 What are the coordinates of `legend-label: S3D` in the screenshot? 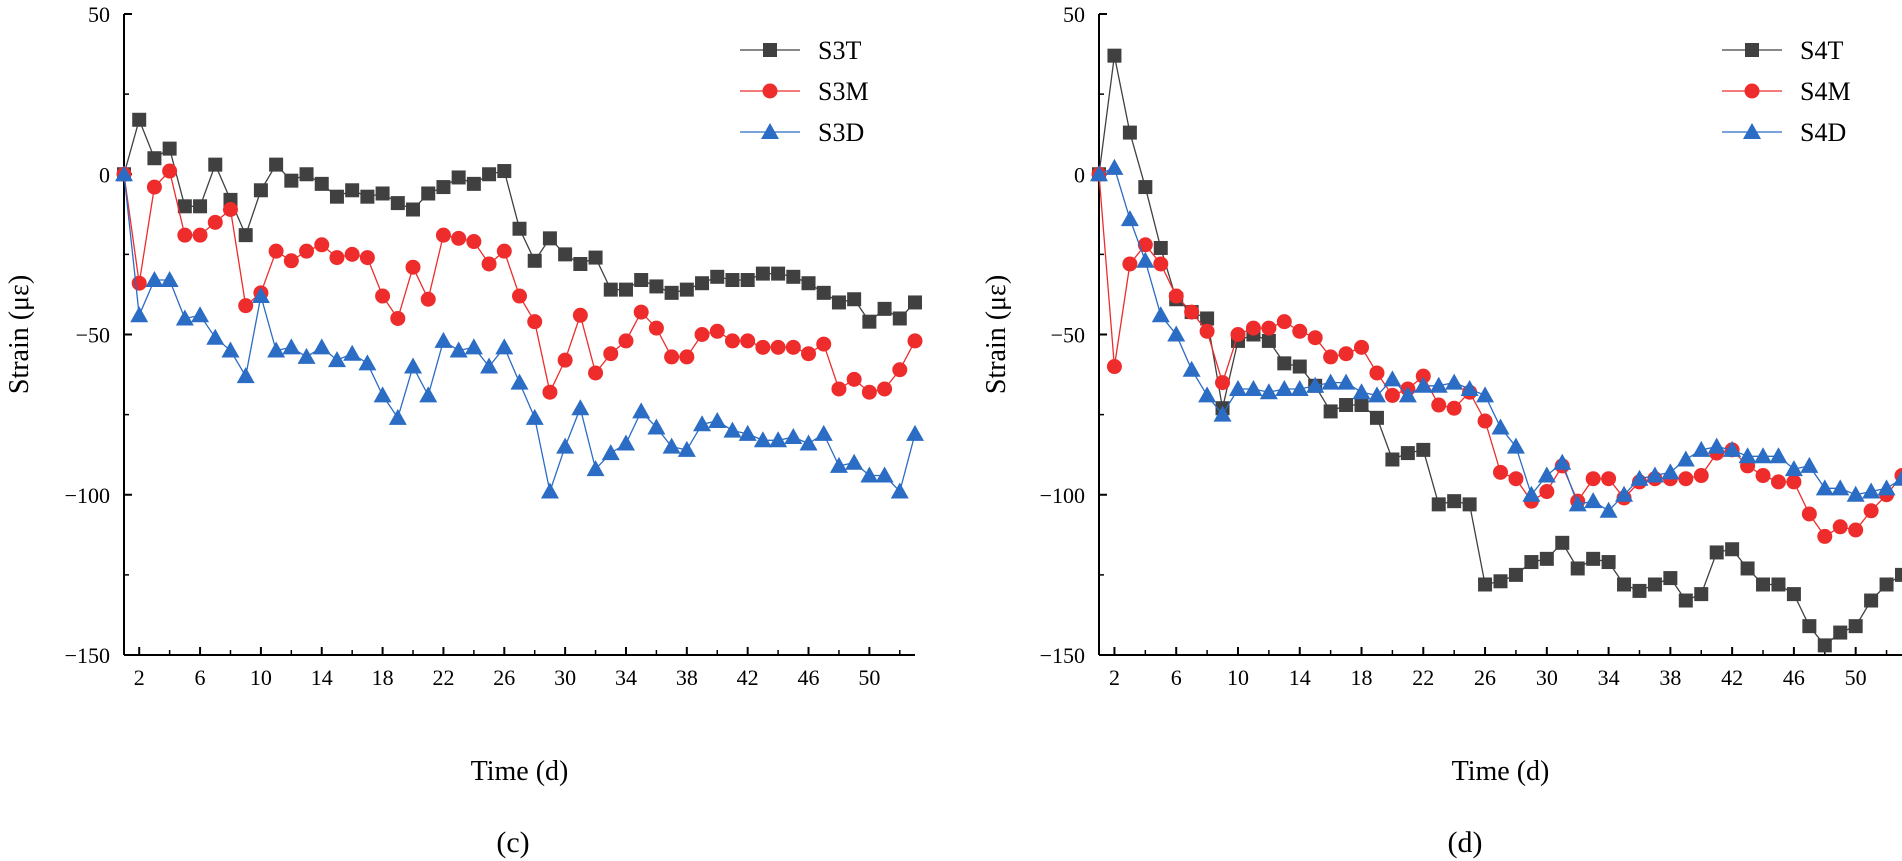 It's located at (841, 132).